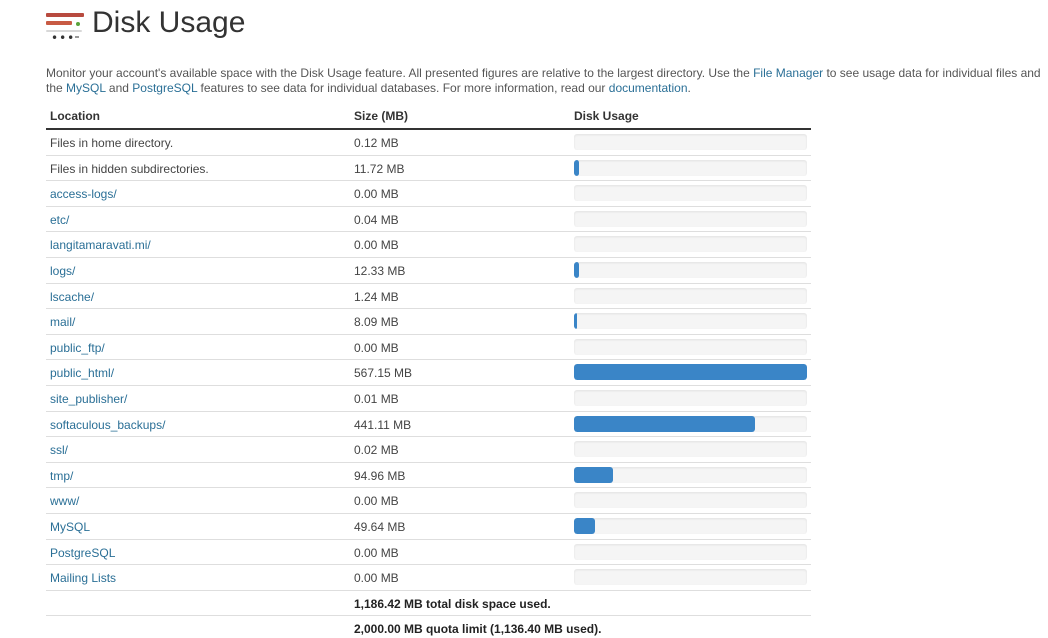 The height and width of the screenshot is (638, 1048). I want to click on documentation-link: documentation, so click(648, 88).